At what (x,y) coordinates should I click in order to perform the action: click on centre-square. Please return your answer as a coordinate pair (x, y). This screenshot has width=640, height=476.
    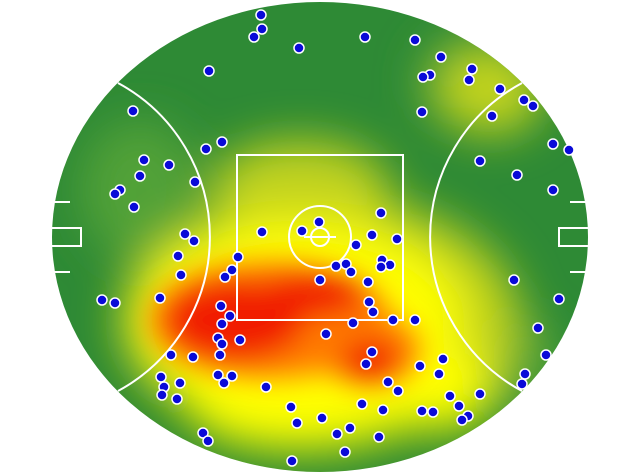
    Looking at the image, I should click on (320, 237).